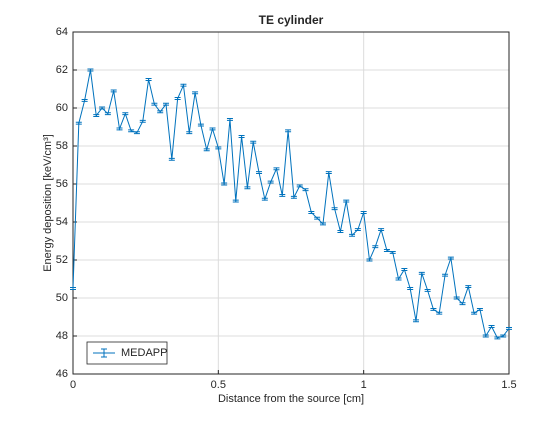 The width and height of the screenshot is (560, 425). I want to click on legend-label: MEDAPP, so click(144, 353).